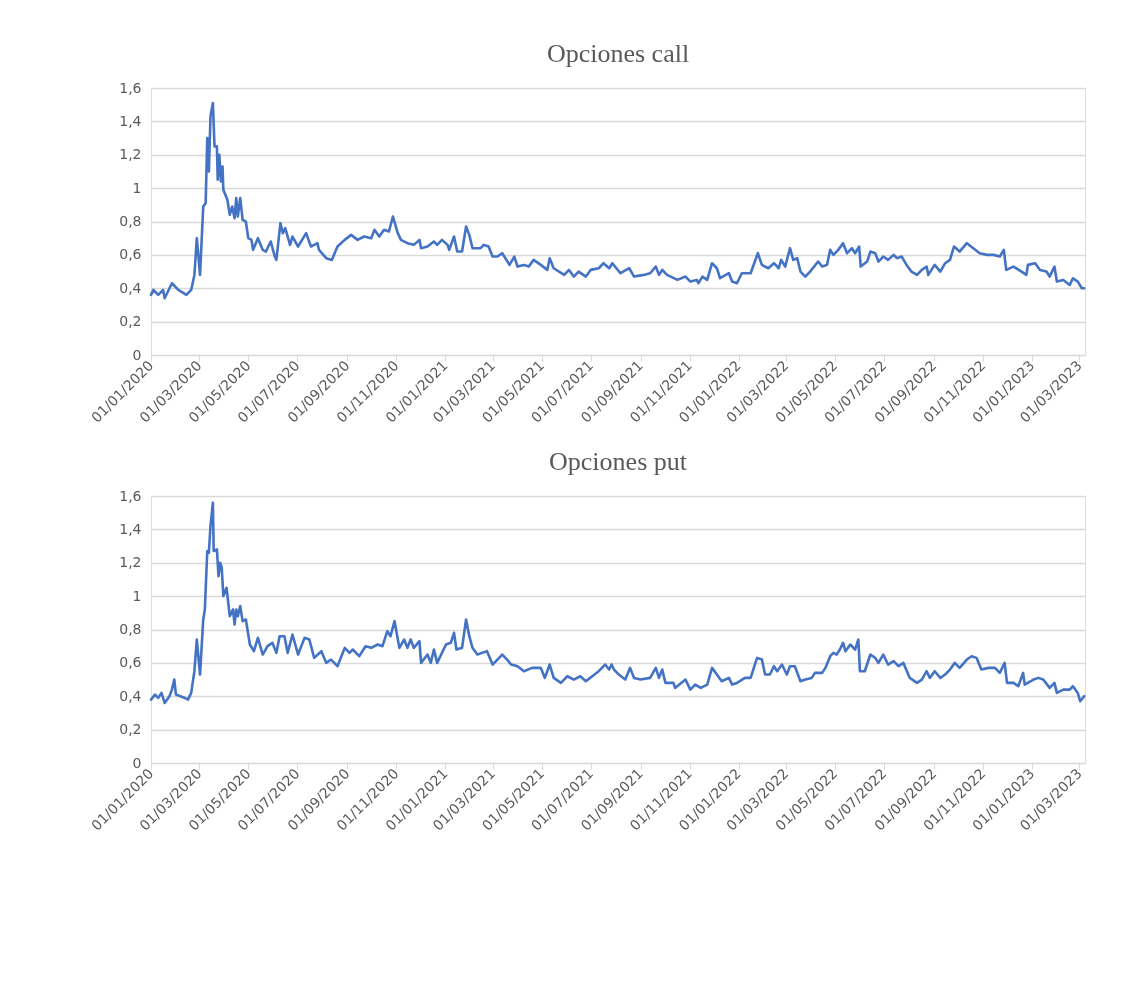 Image resolution: width=1132 pixels, height=1001 pixels. What do you see at coordinates (618, 53) in the screenshot?
I see `chart-title: Opciones call` at bounding box center [618, 53].